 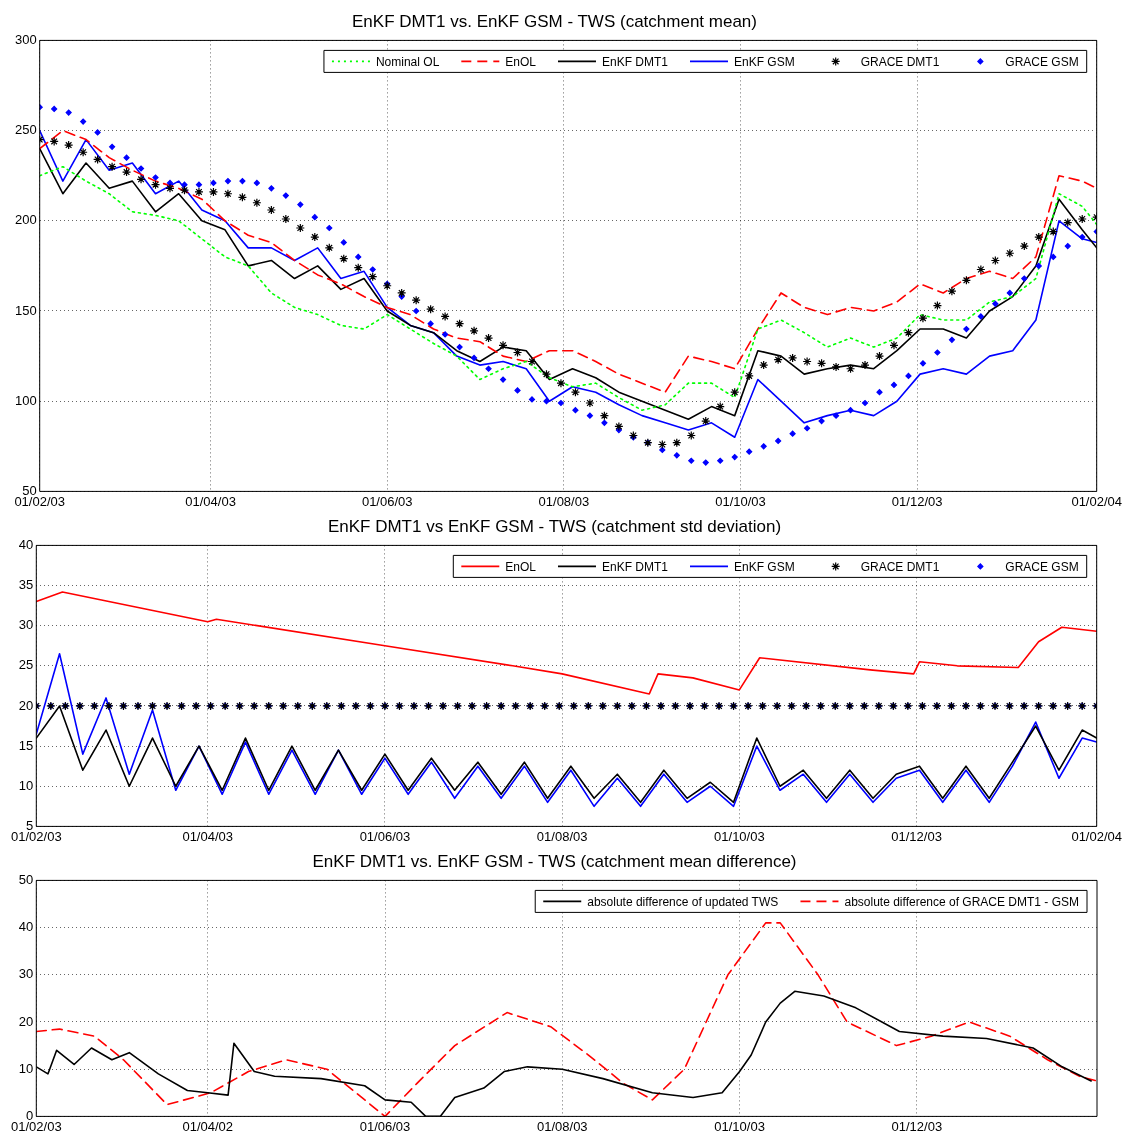 I want to click on y-tick-label: 200, so click(x=25, y=220).